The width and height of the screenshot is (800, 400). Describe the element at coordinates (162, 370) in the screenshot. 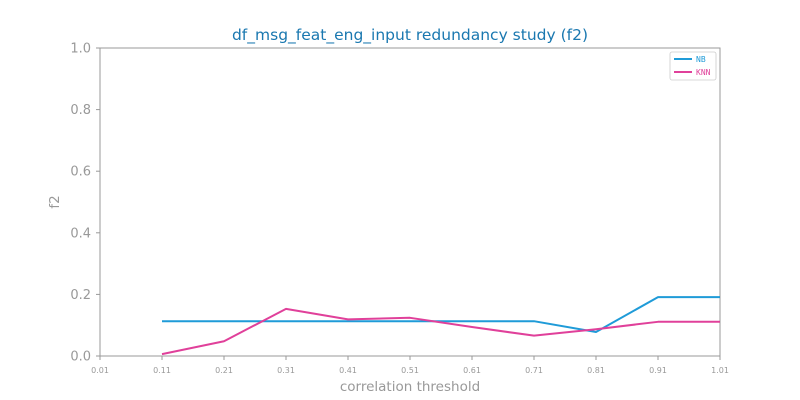

I see `x-tick-label: 0.11` at that location.